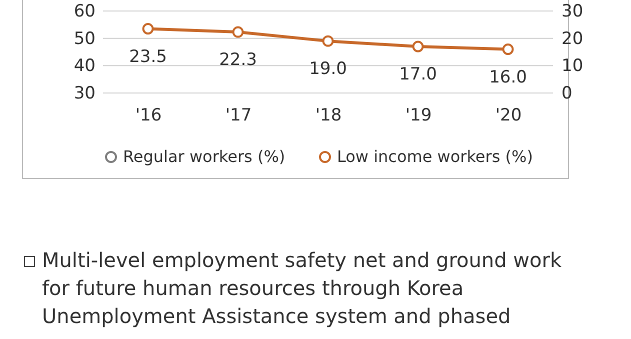  Describe the element at coordinates (238, 116) in the screenshot. I see `x-tick-label: '17` at that location.